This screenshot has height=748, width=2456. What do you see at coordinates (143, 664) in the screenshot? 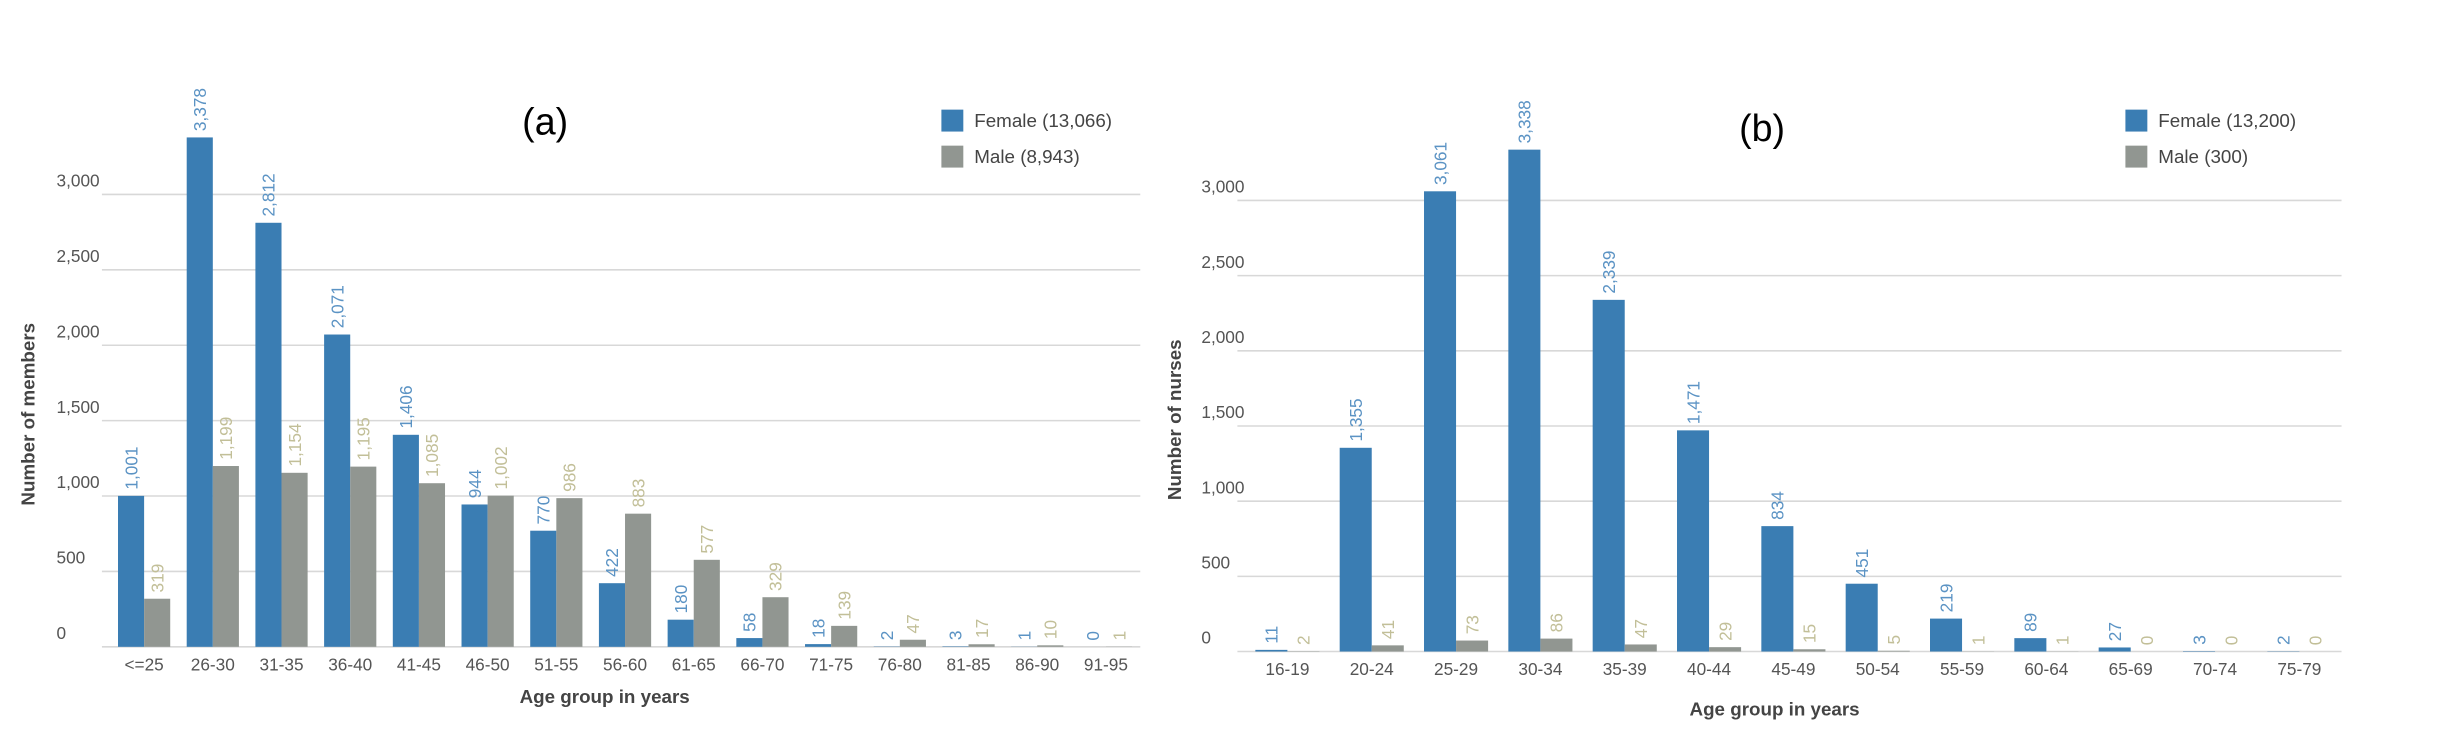
I see `x-tick-label: <=25` at bounding box center [143, 664].